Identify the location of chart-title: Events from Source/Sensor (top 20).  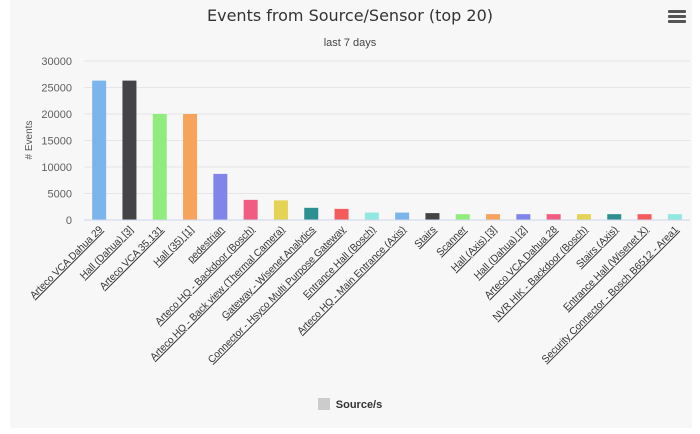
(350, 15).